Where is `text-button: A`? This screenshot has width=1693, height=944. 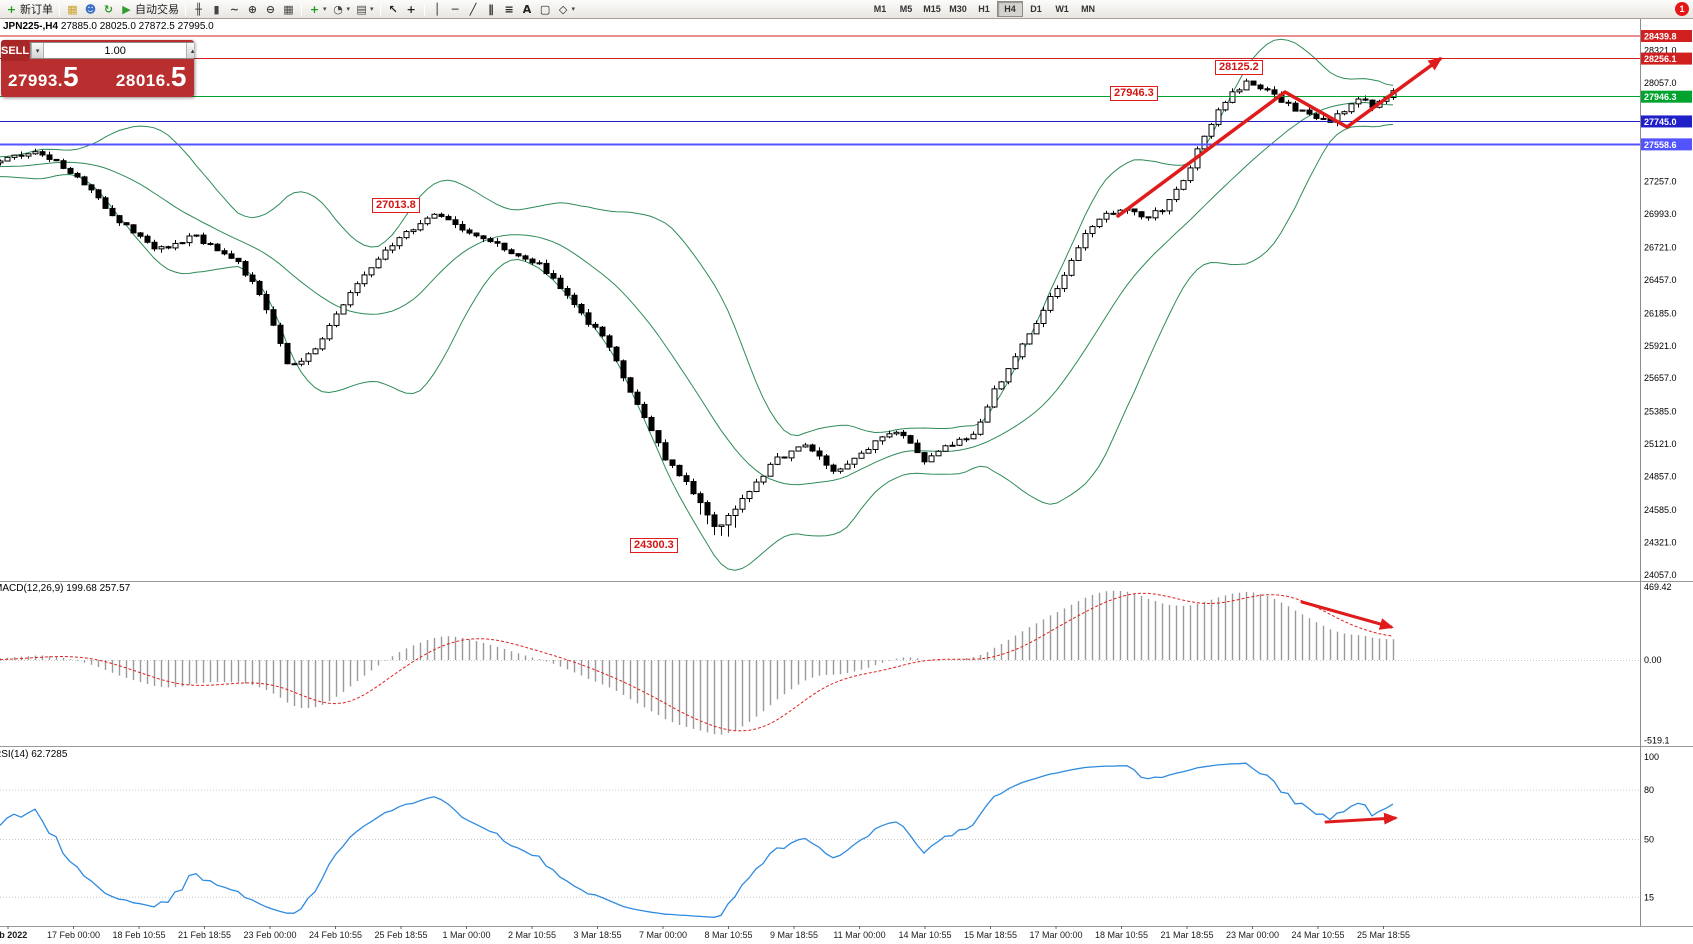 text-button: A is located at coordinates (527, 9).